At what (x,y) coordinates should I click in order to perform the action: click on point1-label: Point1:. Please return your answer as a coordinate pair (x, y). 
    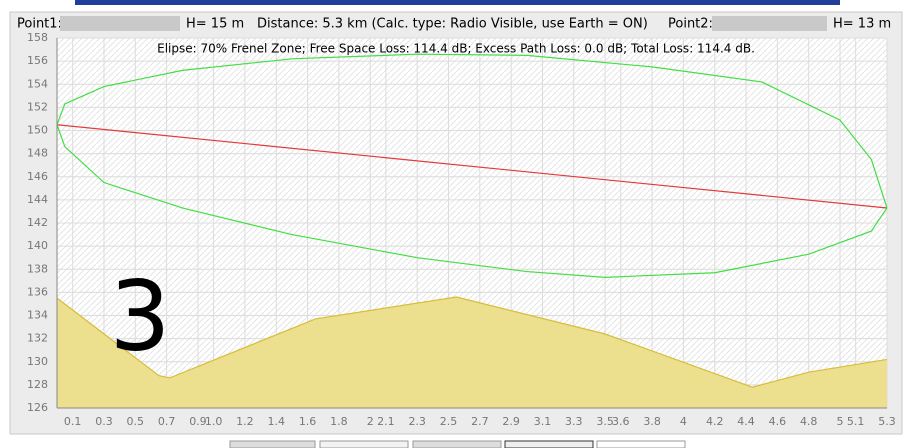
    Looking at the image, I should click on (39, 24).